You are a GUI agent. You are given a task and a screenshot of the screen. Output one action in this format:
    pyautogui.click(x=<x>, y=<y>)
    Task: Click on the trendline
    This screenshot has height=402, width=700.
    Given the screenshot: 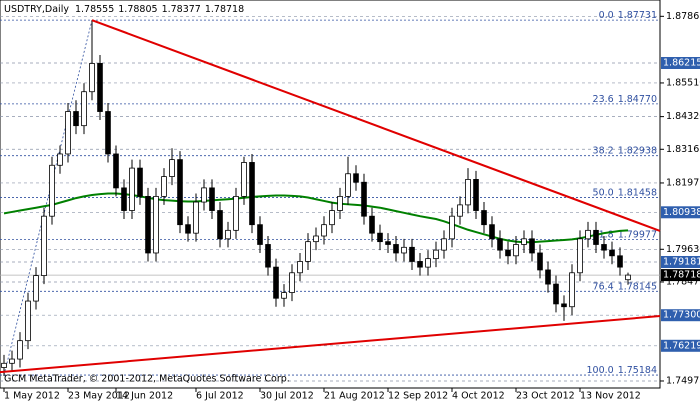 What is the action you would take?
    pyautogui.click(x=330, y=344)
    